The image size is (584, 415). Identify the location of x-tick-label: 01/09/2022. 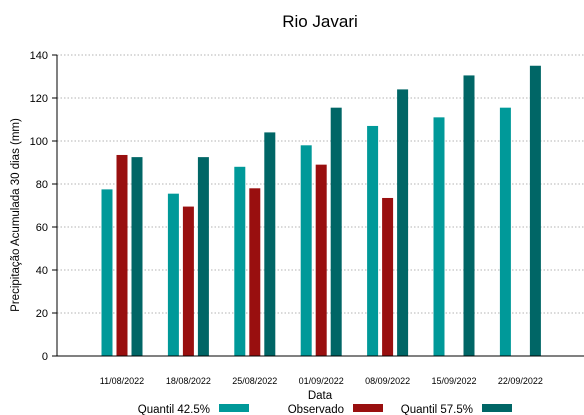
(321, 381).